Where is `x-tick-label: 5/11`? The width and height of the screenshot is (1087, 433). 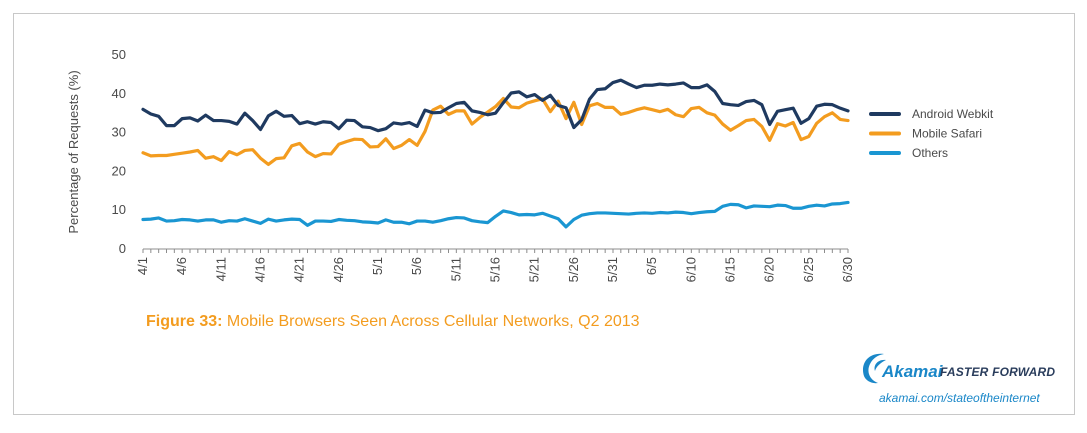
x-tick-label: 5/11 is located at coordinates (455, 269).